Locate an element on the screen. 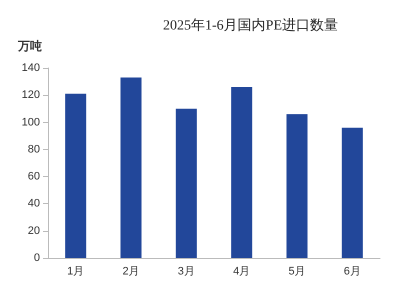 This screenshot has height=300, width=400. y-tick-label: 20 is located at coordinates (34, 230).